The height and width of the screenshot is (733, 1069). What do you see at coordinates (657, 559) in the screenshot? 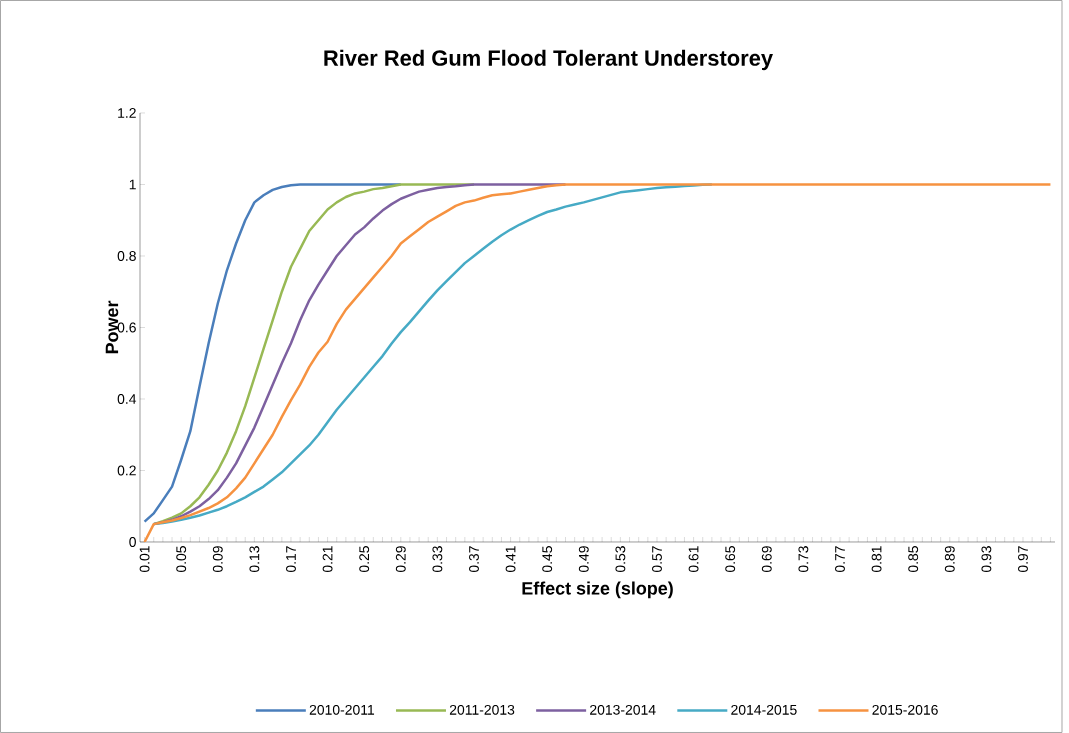
I see `x-tick-label: 0.57` at bounding box center [657, 559].